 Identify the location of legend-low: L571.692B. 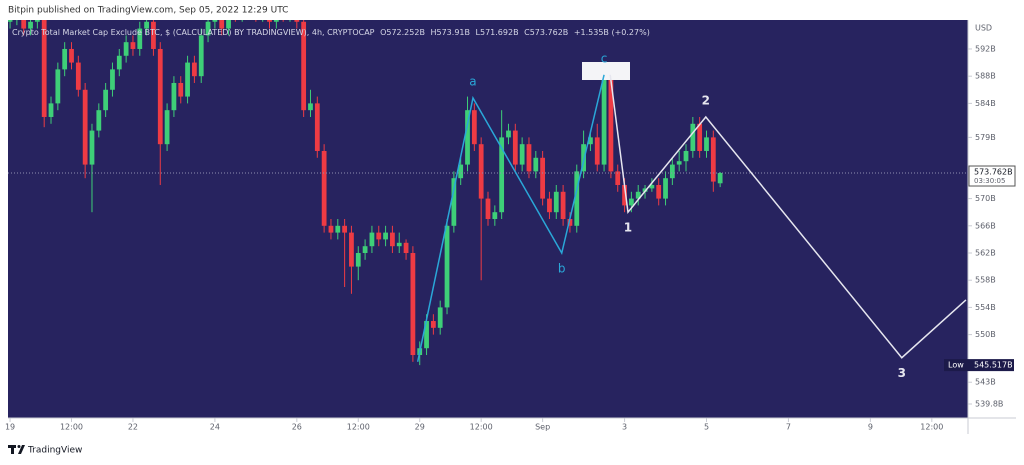
(497, 32).